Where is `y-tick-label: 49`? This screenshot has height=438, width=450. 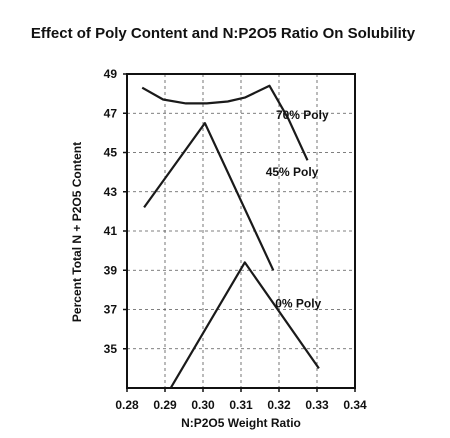
y-tick-label: 49 is located at coordinates (111, 74).